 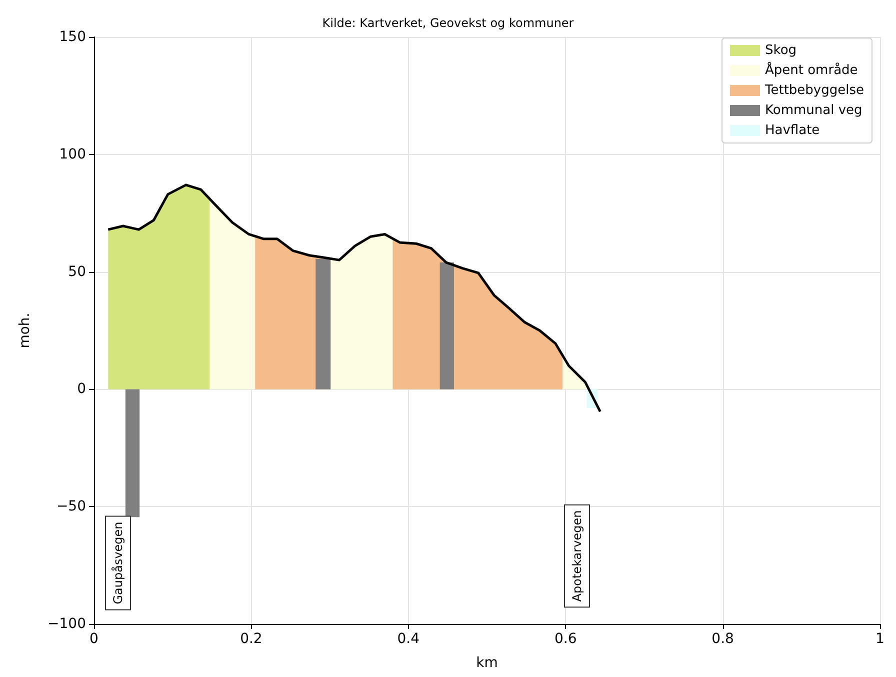 What do you see at coordinates (880, 639) in the screenshot?
I see `x-tick-label: 1` at bounding box center [880, 639].